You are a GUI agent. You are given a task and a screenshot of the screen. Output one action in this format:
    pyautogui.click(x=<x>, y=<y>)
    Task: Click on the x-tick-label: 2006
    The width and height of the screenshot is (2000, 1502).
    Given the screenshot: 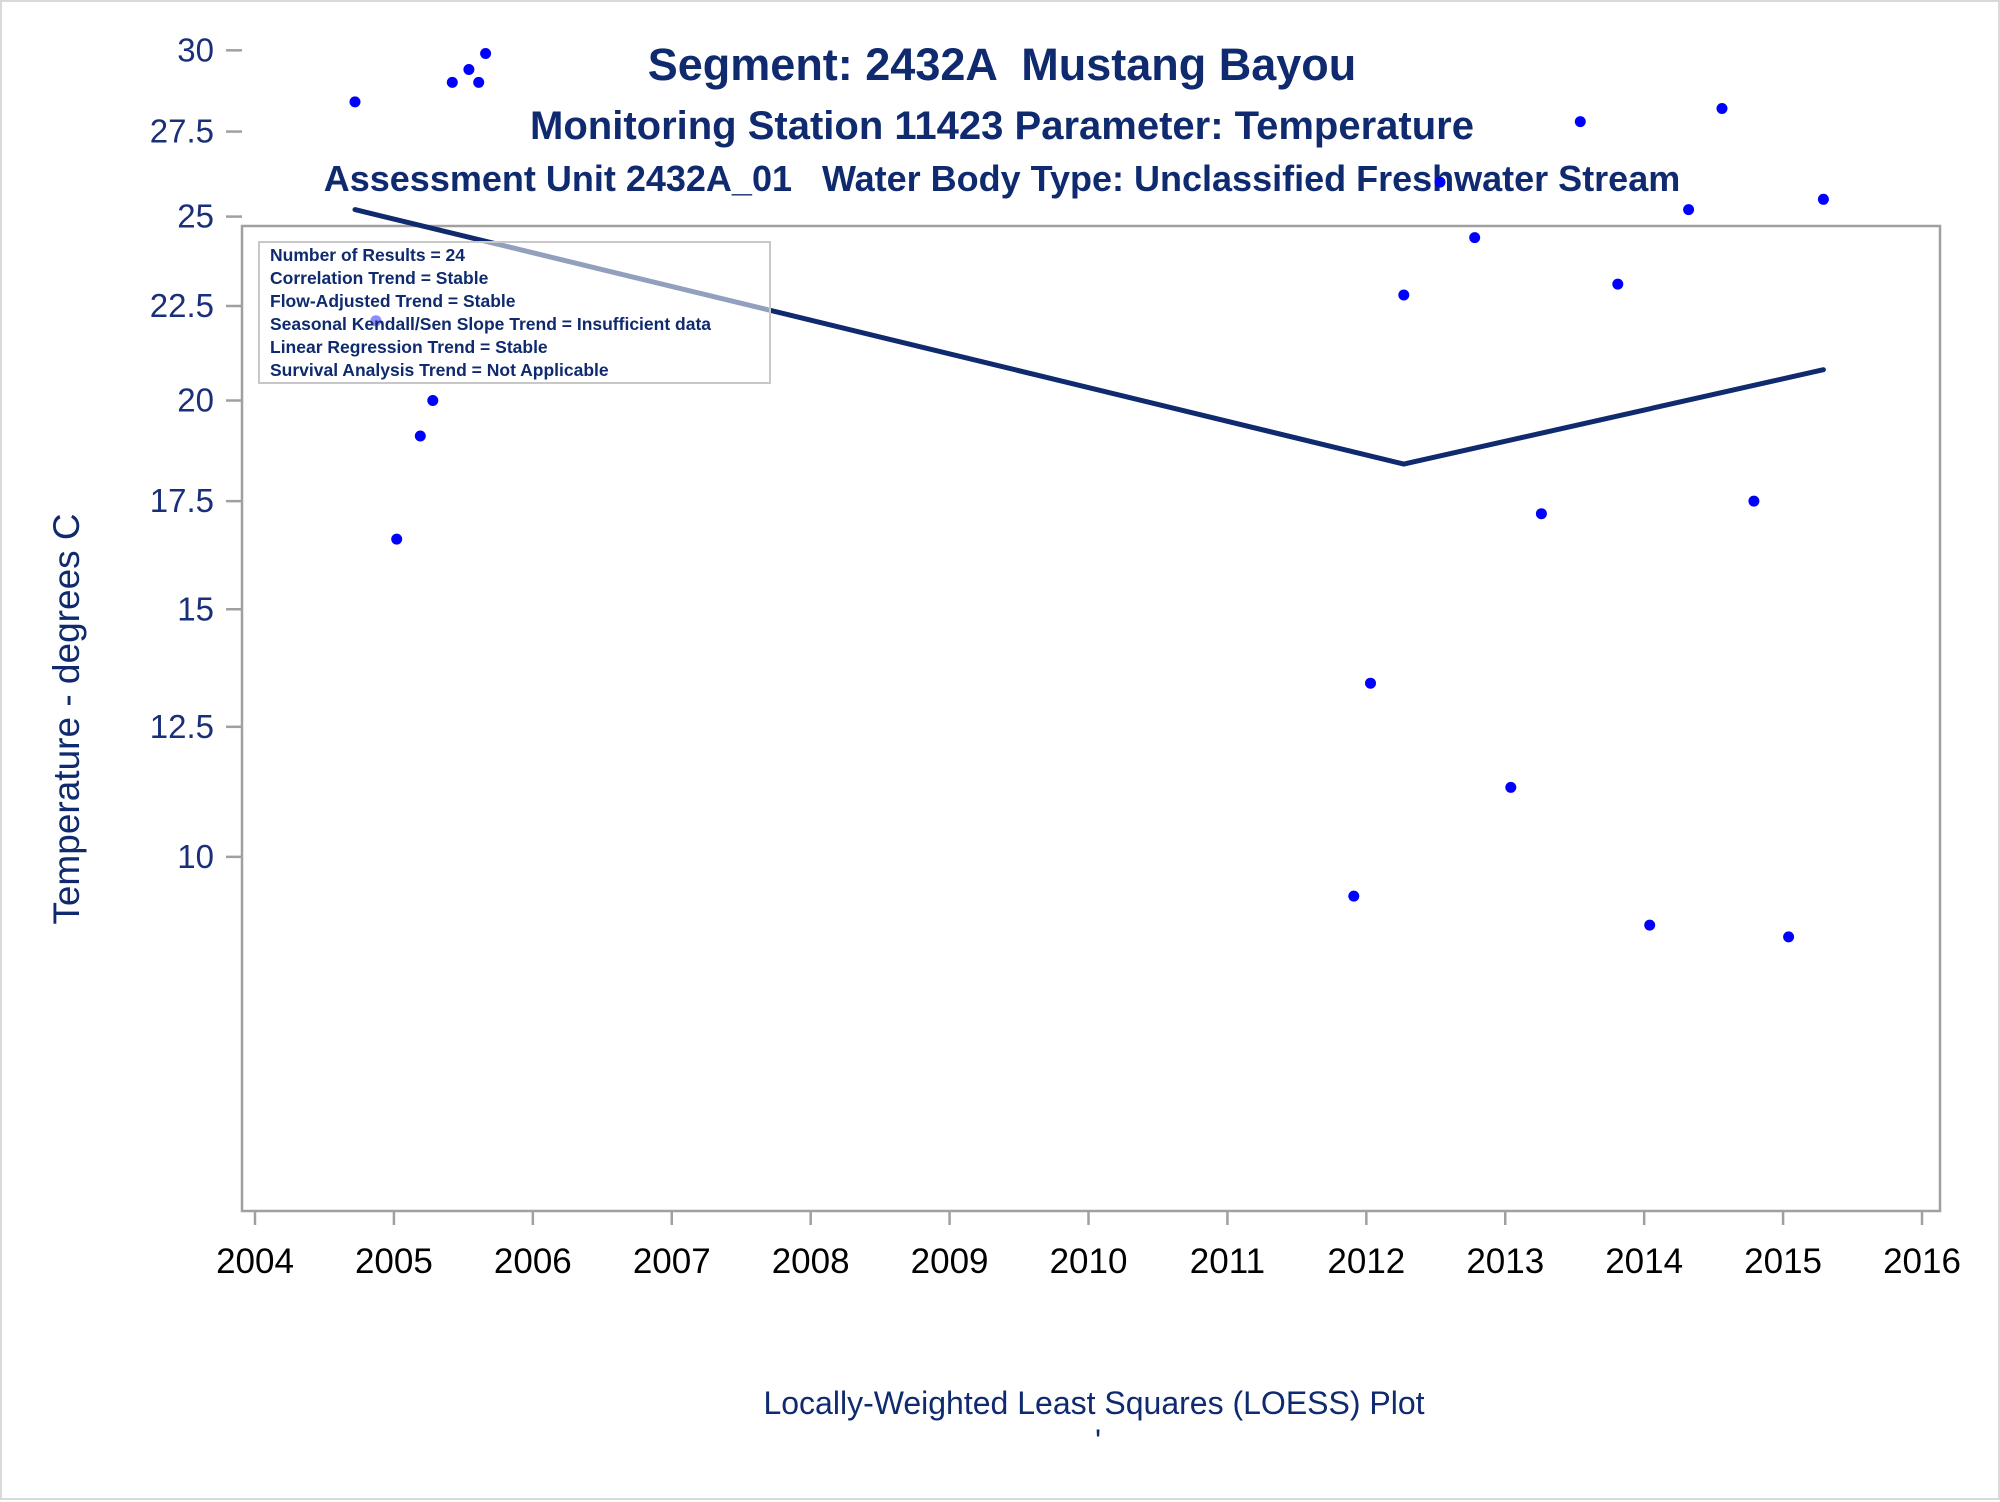 What is the action you would take?
    pyautogui.click(x=533, y=1261)
    